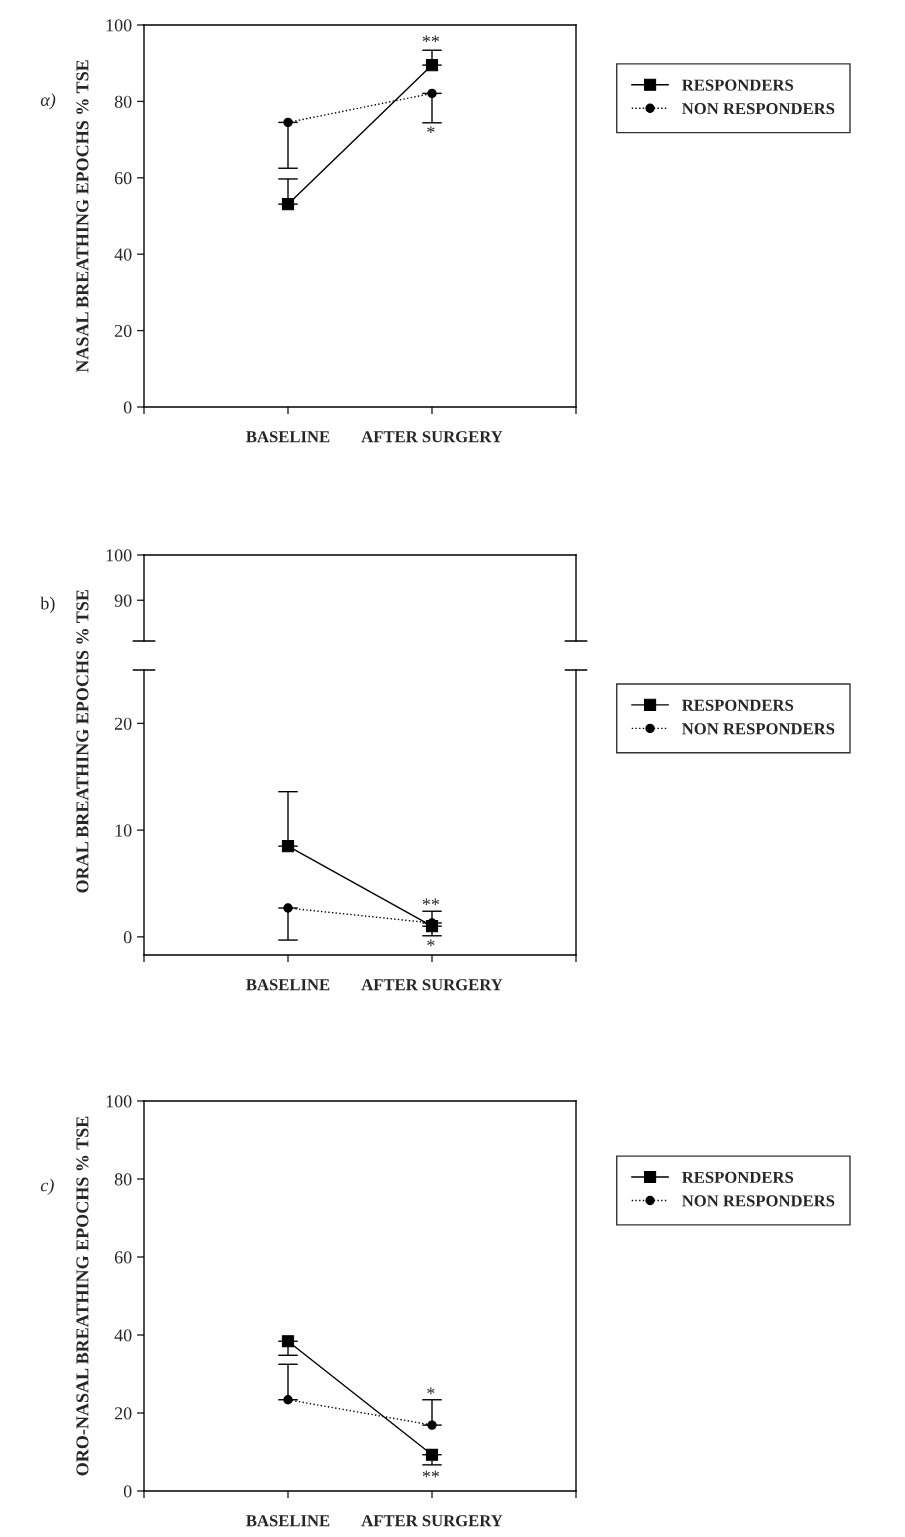 Image resolution: width=905 pixels, height=1537 pixels. What do you see at coordinates (47, 605) in the screenshot?
I see `text: b)` at bounding box center [47, 605].